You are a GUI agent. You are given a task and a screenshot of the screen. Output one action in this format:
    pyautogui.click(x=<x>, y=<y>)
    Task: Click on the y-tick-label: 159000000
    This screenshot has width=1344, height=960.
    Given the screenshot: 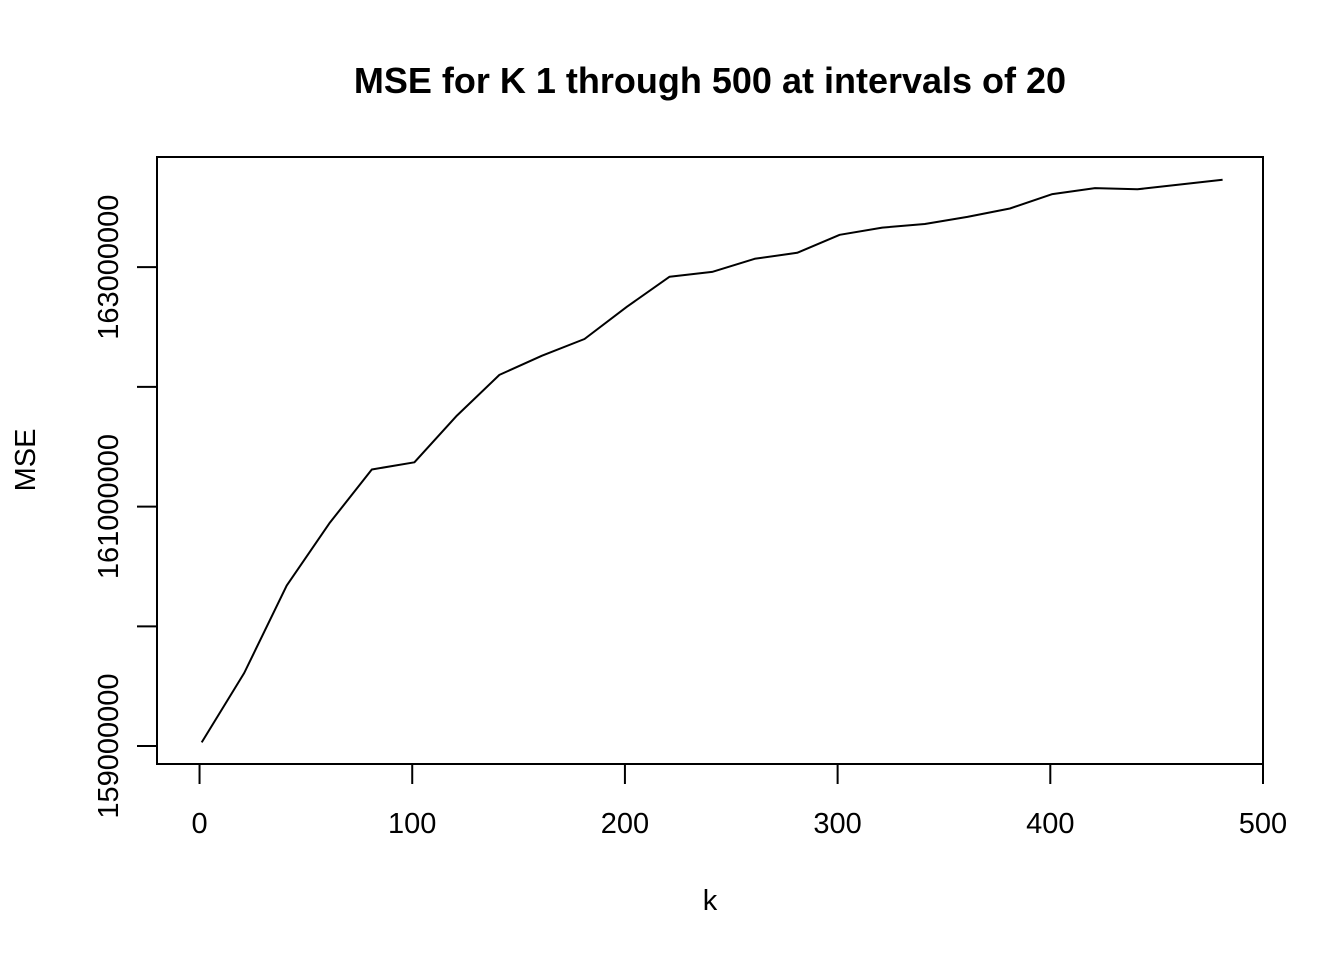 What is the action you would take?
    pyautogui.click(x=109, y=745)
    